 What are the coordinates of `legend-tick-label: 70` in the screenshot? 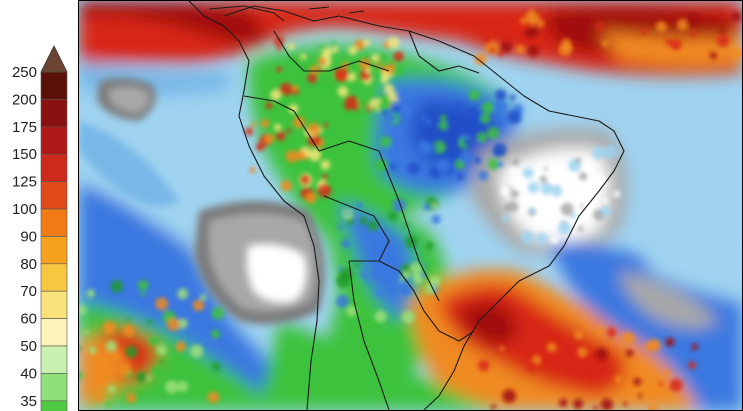 It's located at (28, 291).